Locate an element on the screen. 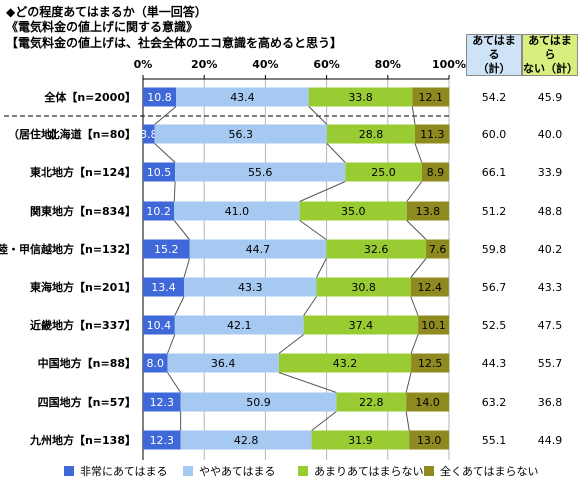 This screenshot has height=498, width=580. disagree-total-value: 47.5 is located at coordinates (550, 325).